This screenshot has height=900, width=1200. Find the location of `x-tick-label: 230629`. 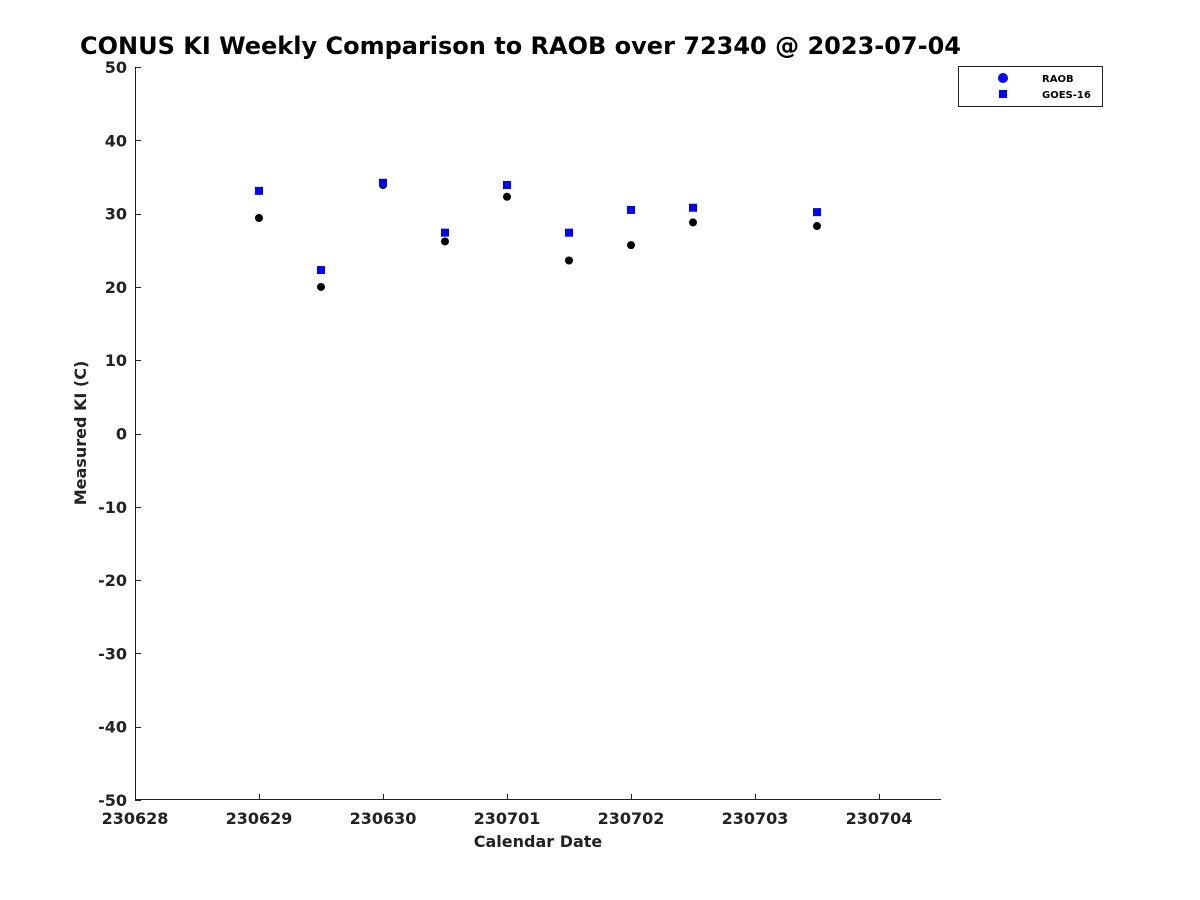

x-tick-label: 230629 is located at coordinates (259, 818).